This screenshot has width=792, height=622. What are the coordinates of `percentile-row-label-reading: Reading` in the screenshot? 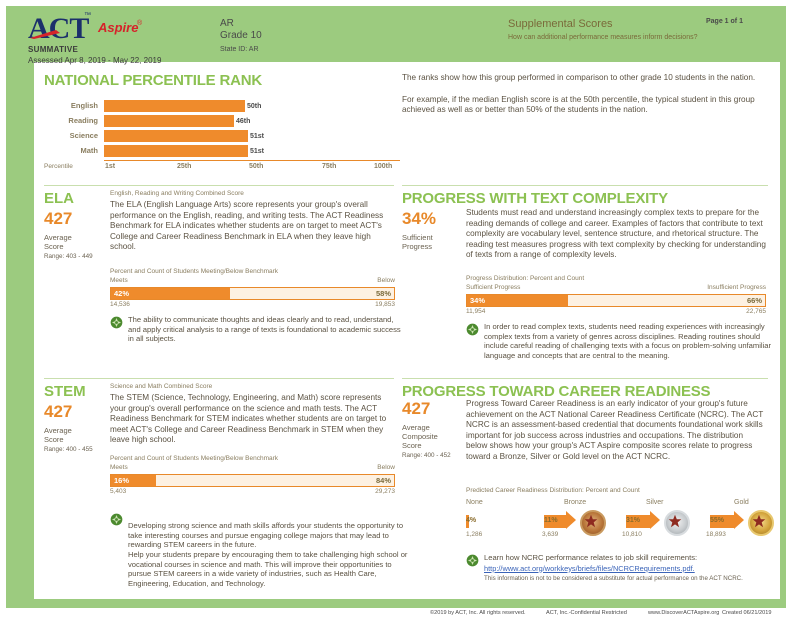 It's located at (83, 120).